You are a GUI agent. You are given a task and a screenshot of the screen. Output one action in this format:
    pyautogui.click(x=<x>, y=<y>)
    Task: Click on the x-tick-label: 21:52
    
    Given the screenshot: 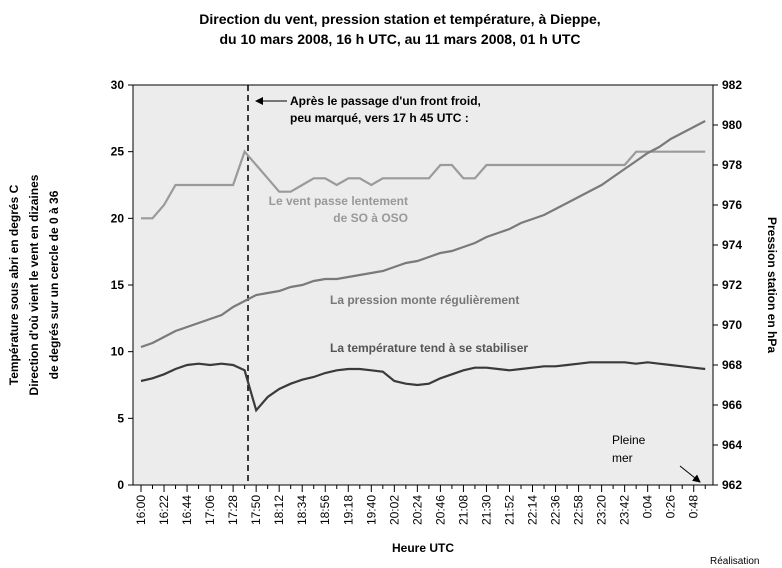 What is the action you would take?
    pyautogui.click(x=509, y=510)
    